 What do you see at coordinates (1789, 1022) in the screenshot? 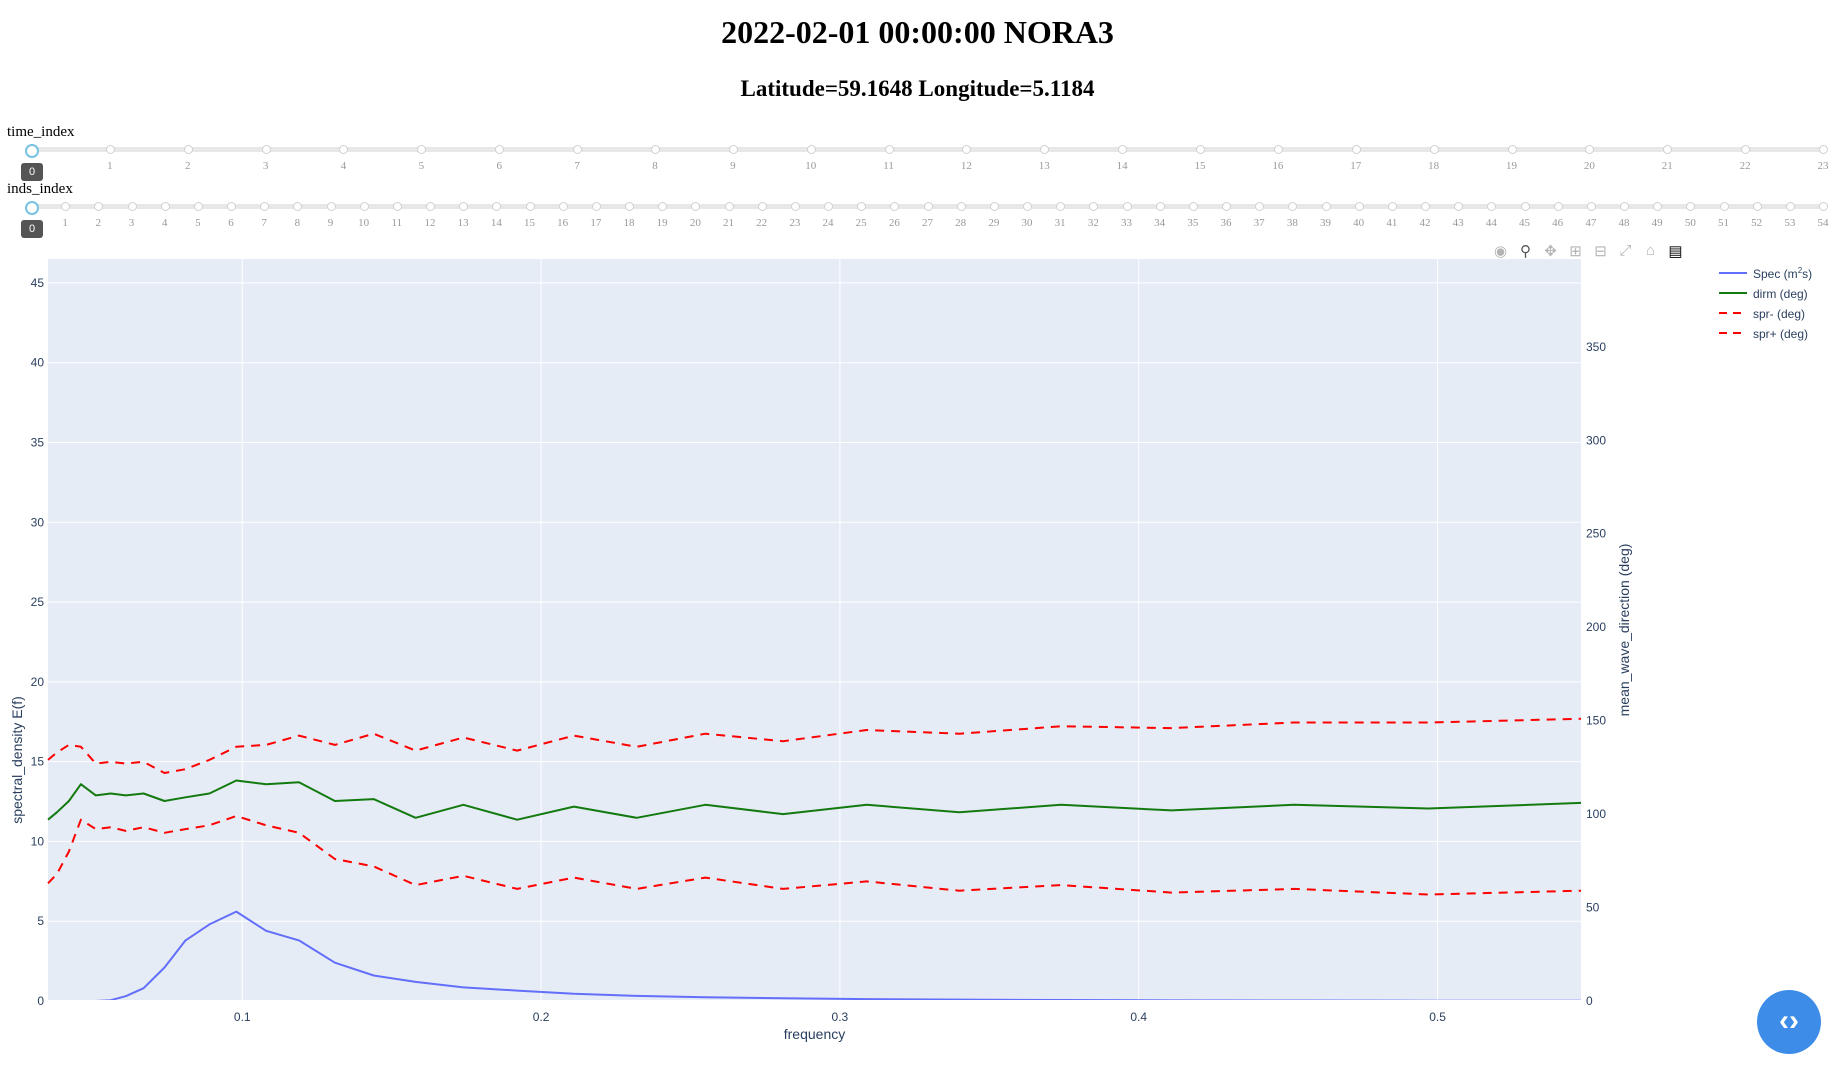
I see `code-toggle-button: ‹›` at bounding box center [1789, 1022].